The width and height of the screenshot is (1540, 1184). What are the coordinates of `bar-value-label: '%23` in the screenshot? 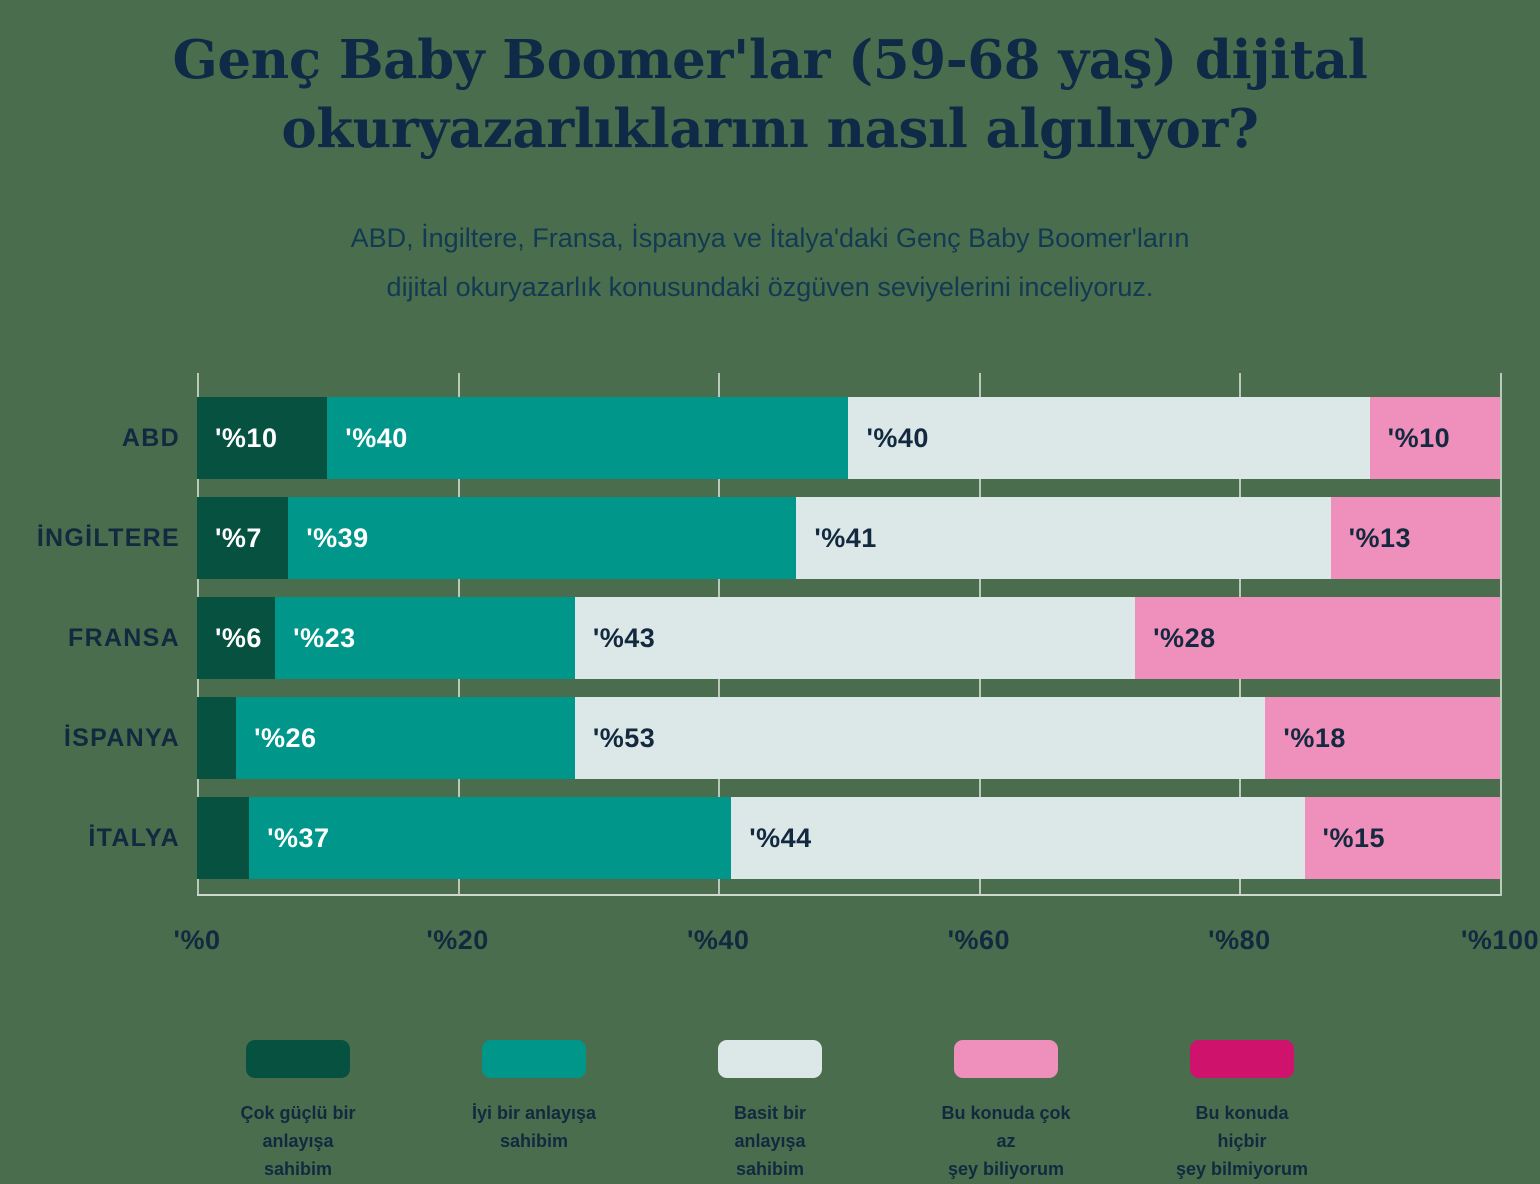 It's located at (324, 637).